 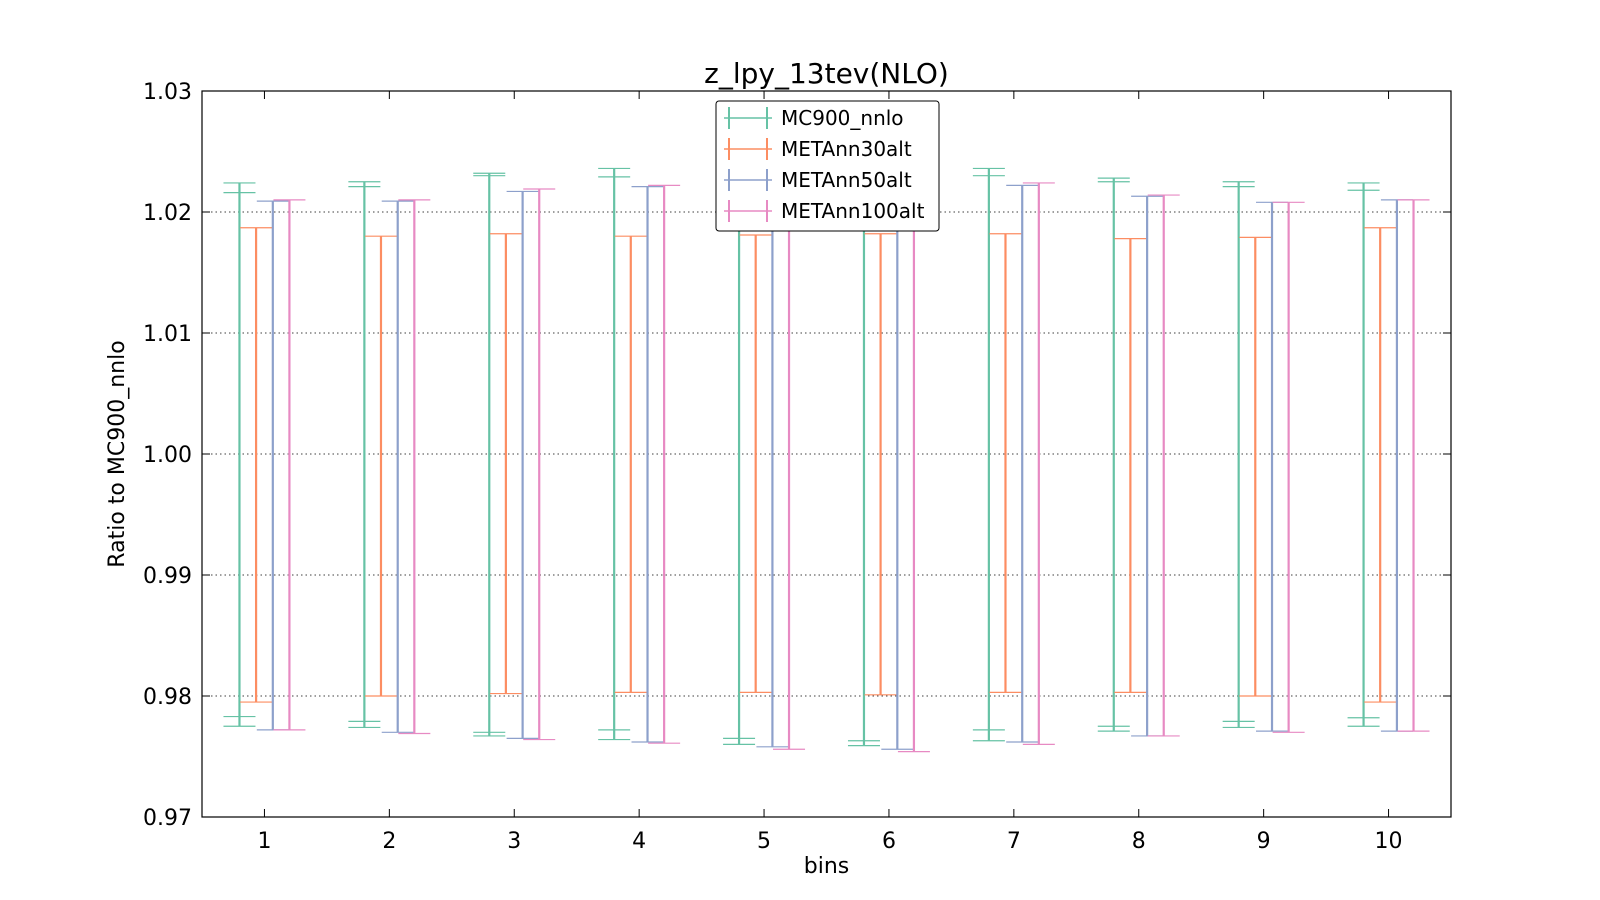 What do you see at coordinates (889, 841) in the screenshot?
I see `x-tick-label: 6` at bounding box center [889, 841].